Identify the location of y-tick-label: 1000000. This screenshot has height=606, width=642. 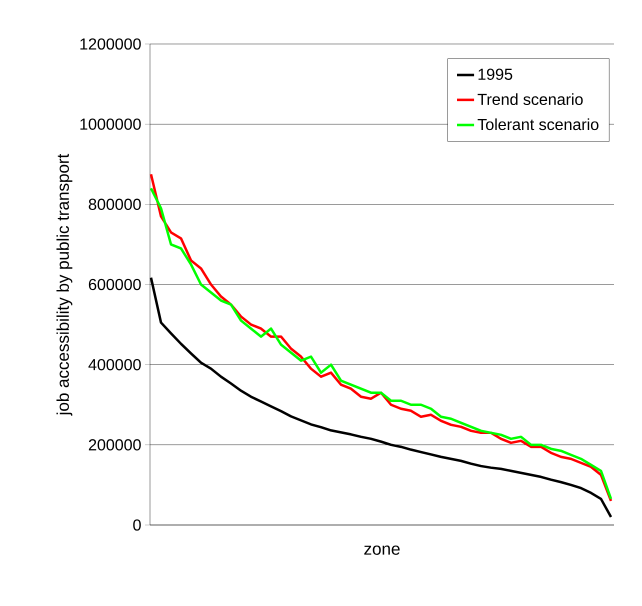
(110, 124).